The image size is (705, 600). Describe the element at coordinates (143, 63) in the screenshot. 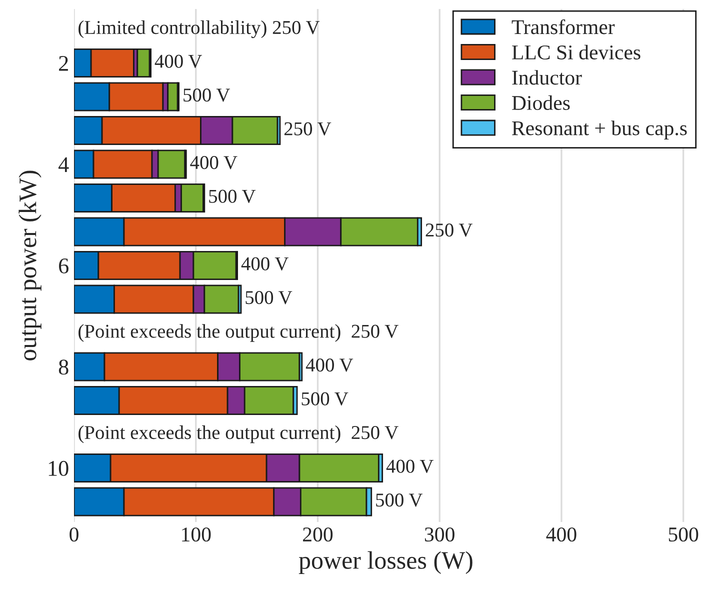

I see `bar` at that location.